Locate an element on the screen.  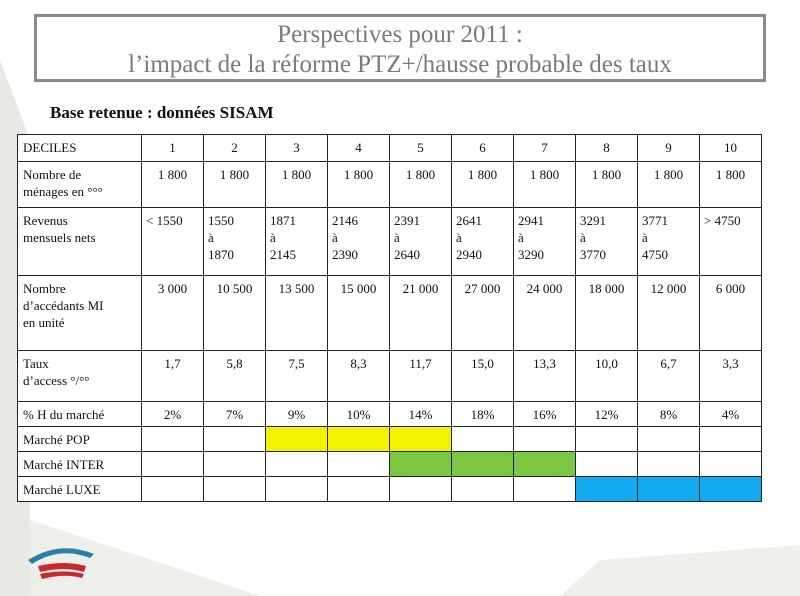
cell-line: 3291 is located at coordinates (593, 220).